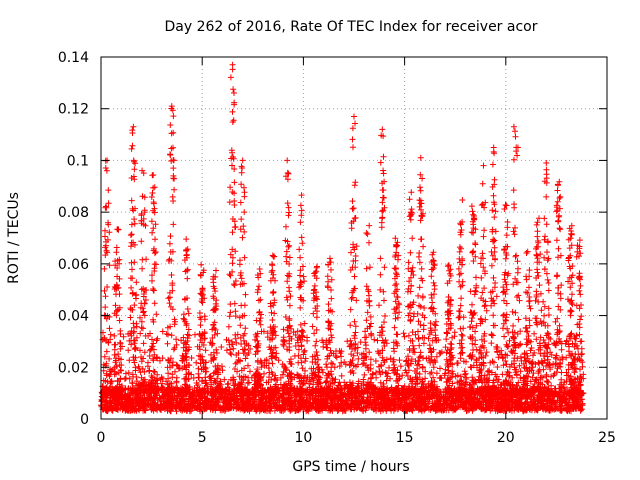 This screenshot has height=480, width=640. I want to click on y-tick-label: 0.08, so click(73, 213).